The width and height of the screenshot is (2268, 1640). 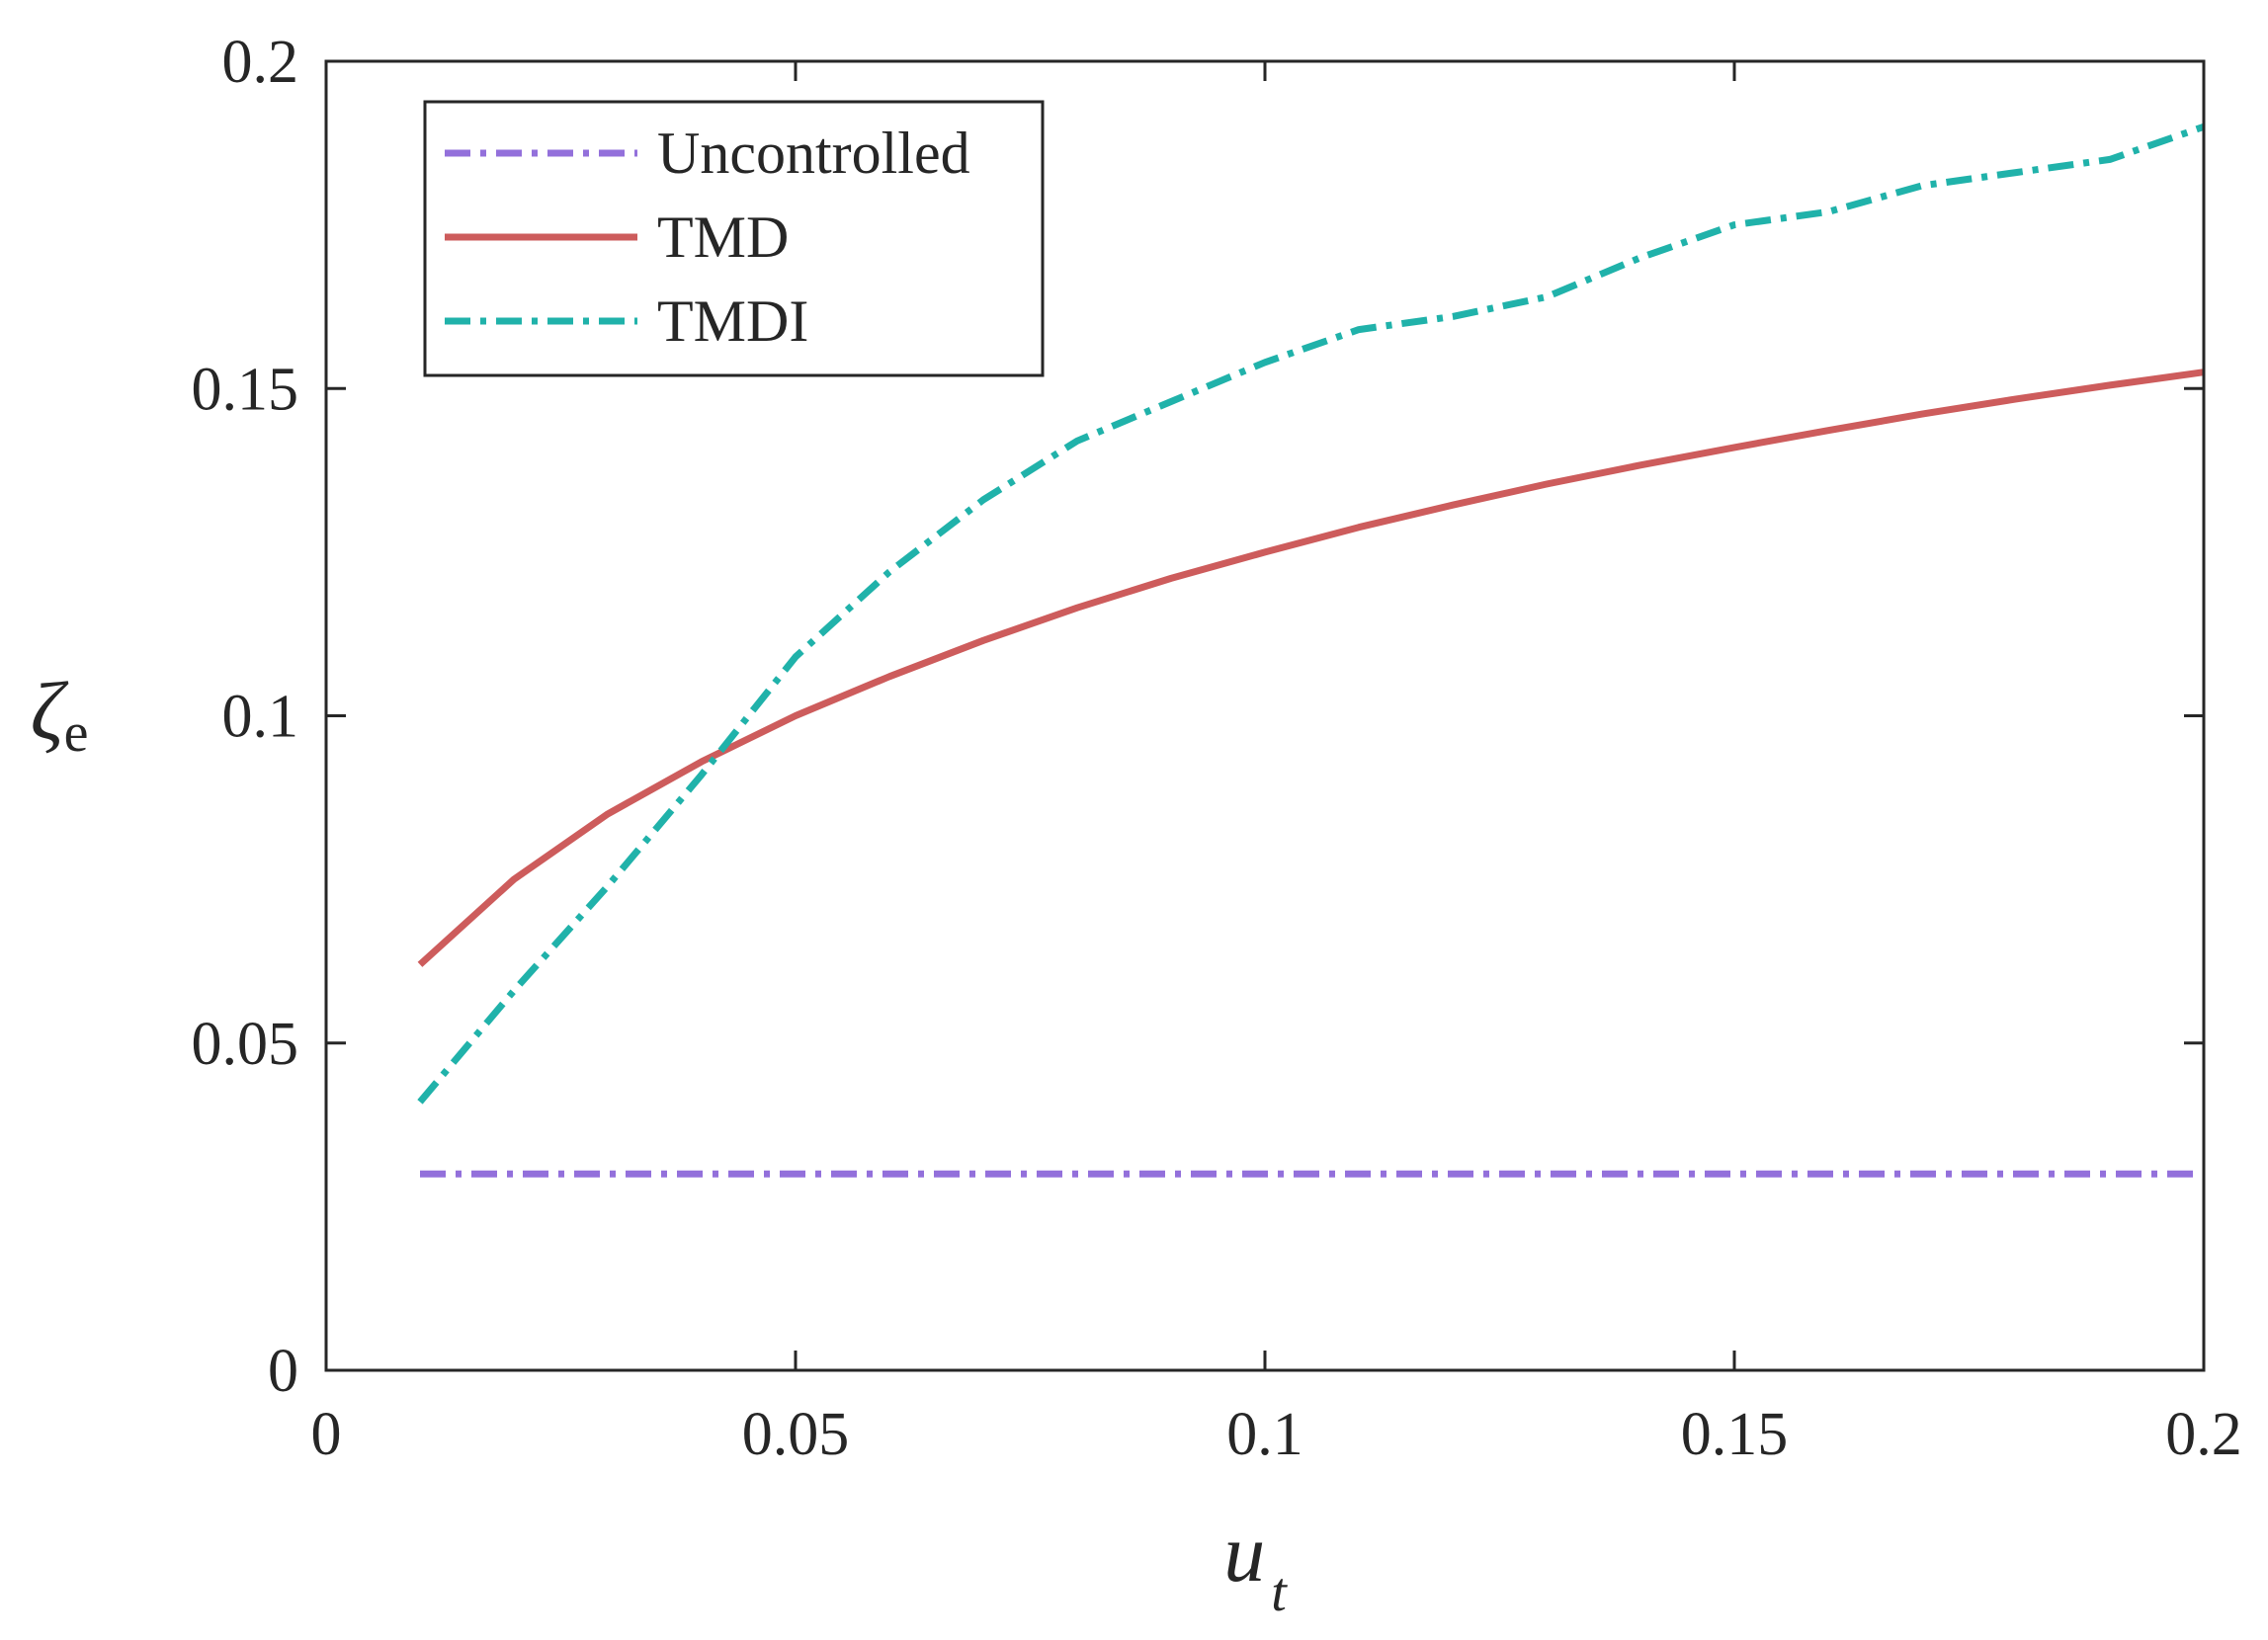 I want to click on x-tick-label: 0.1, so click(x=1264, y=1434).